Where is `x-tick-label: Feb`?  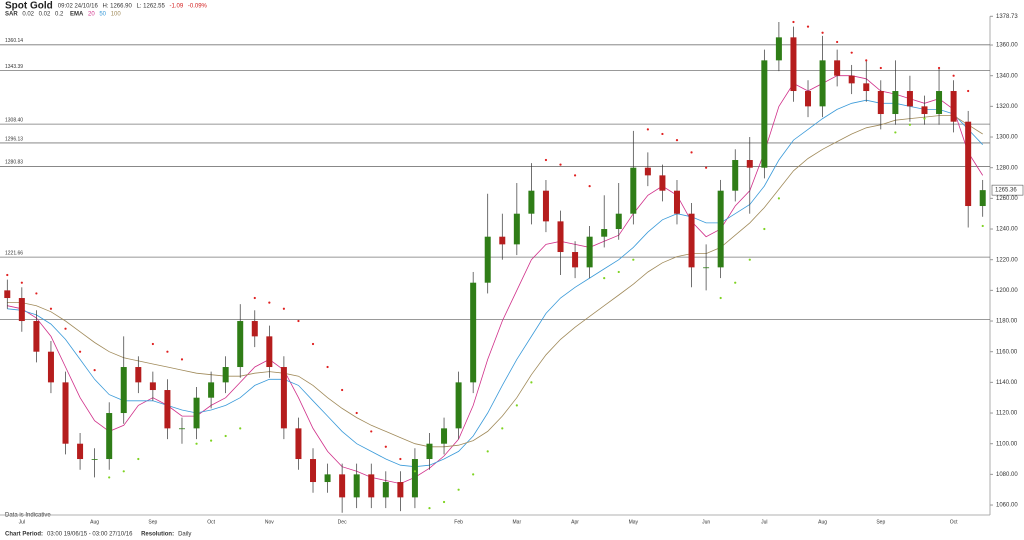 x-tick-label: Feb is located at coordinates (458, 522).